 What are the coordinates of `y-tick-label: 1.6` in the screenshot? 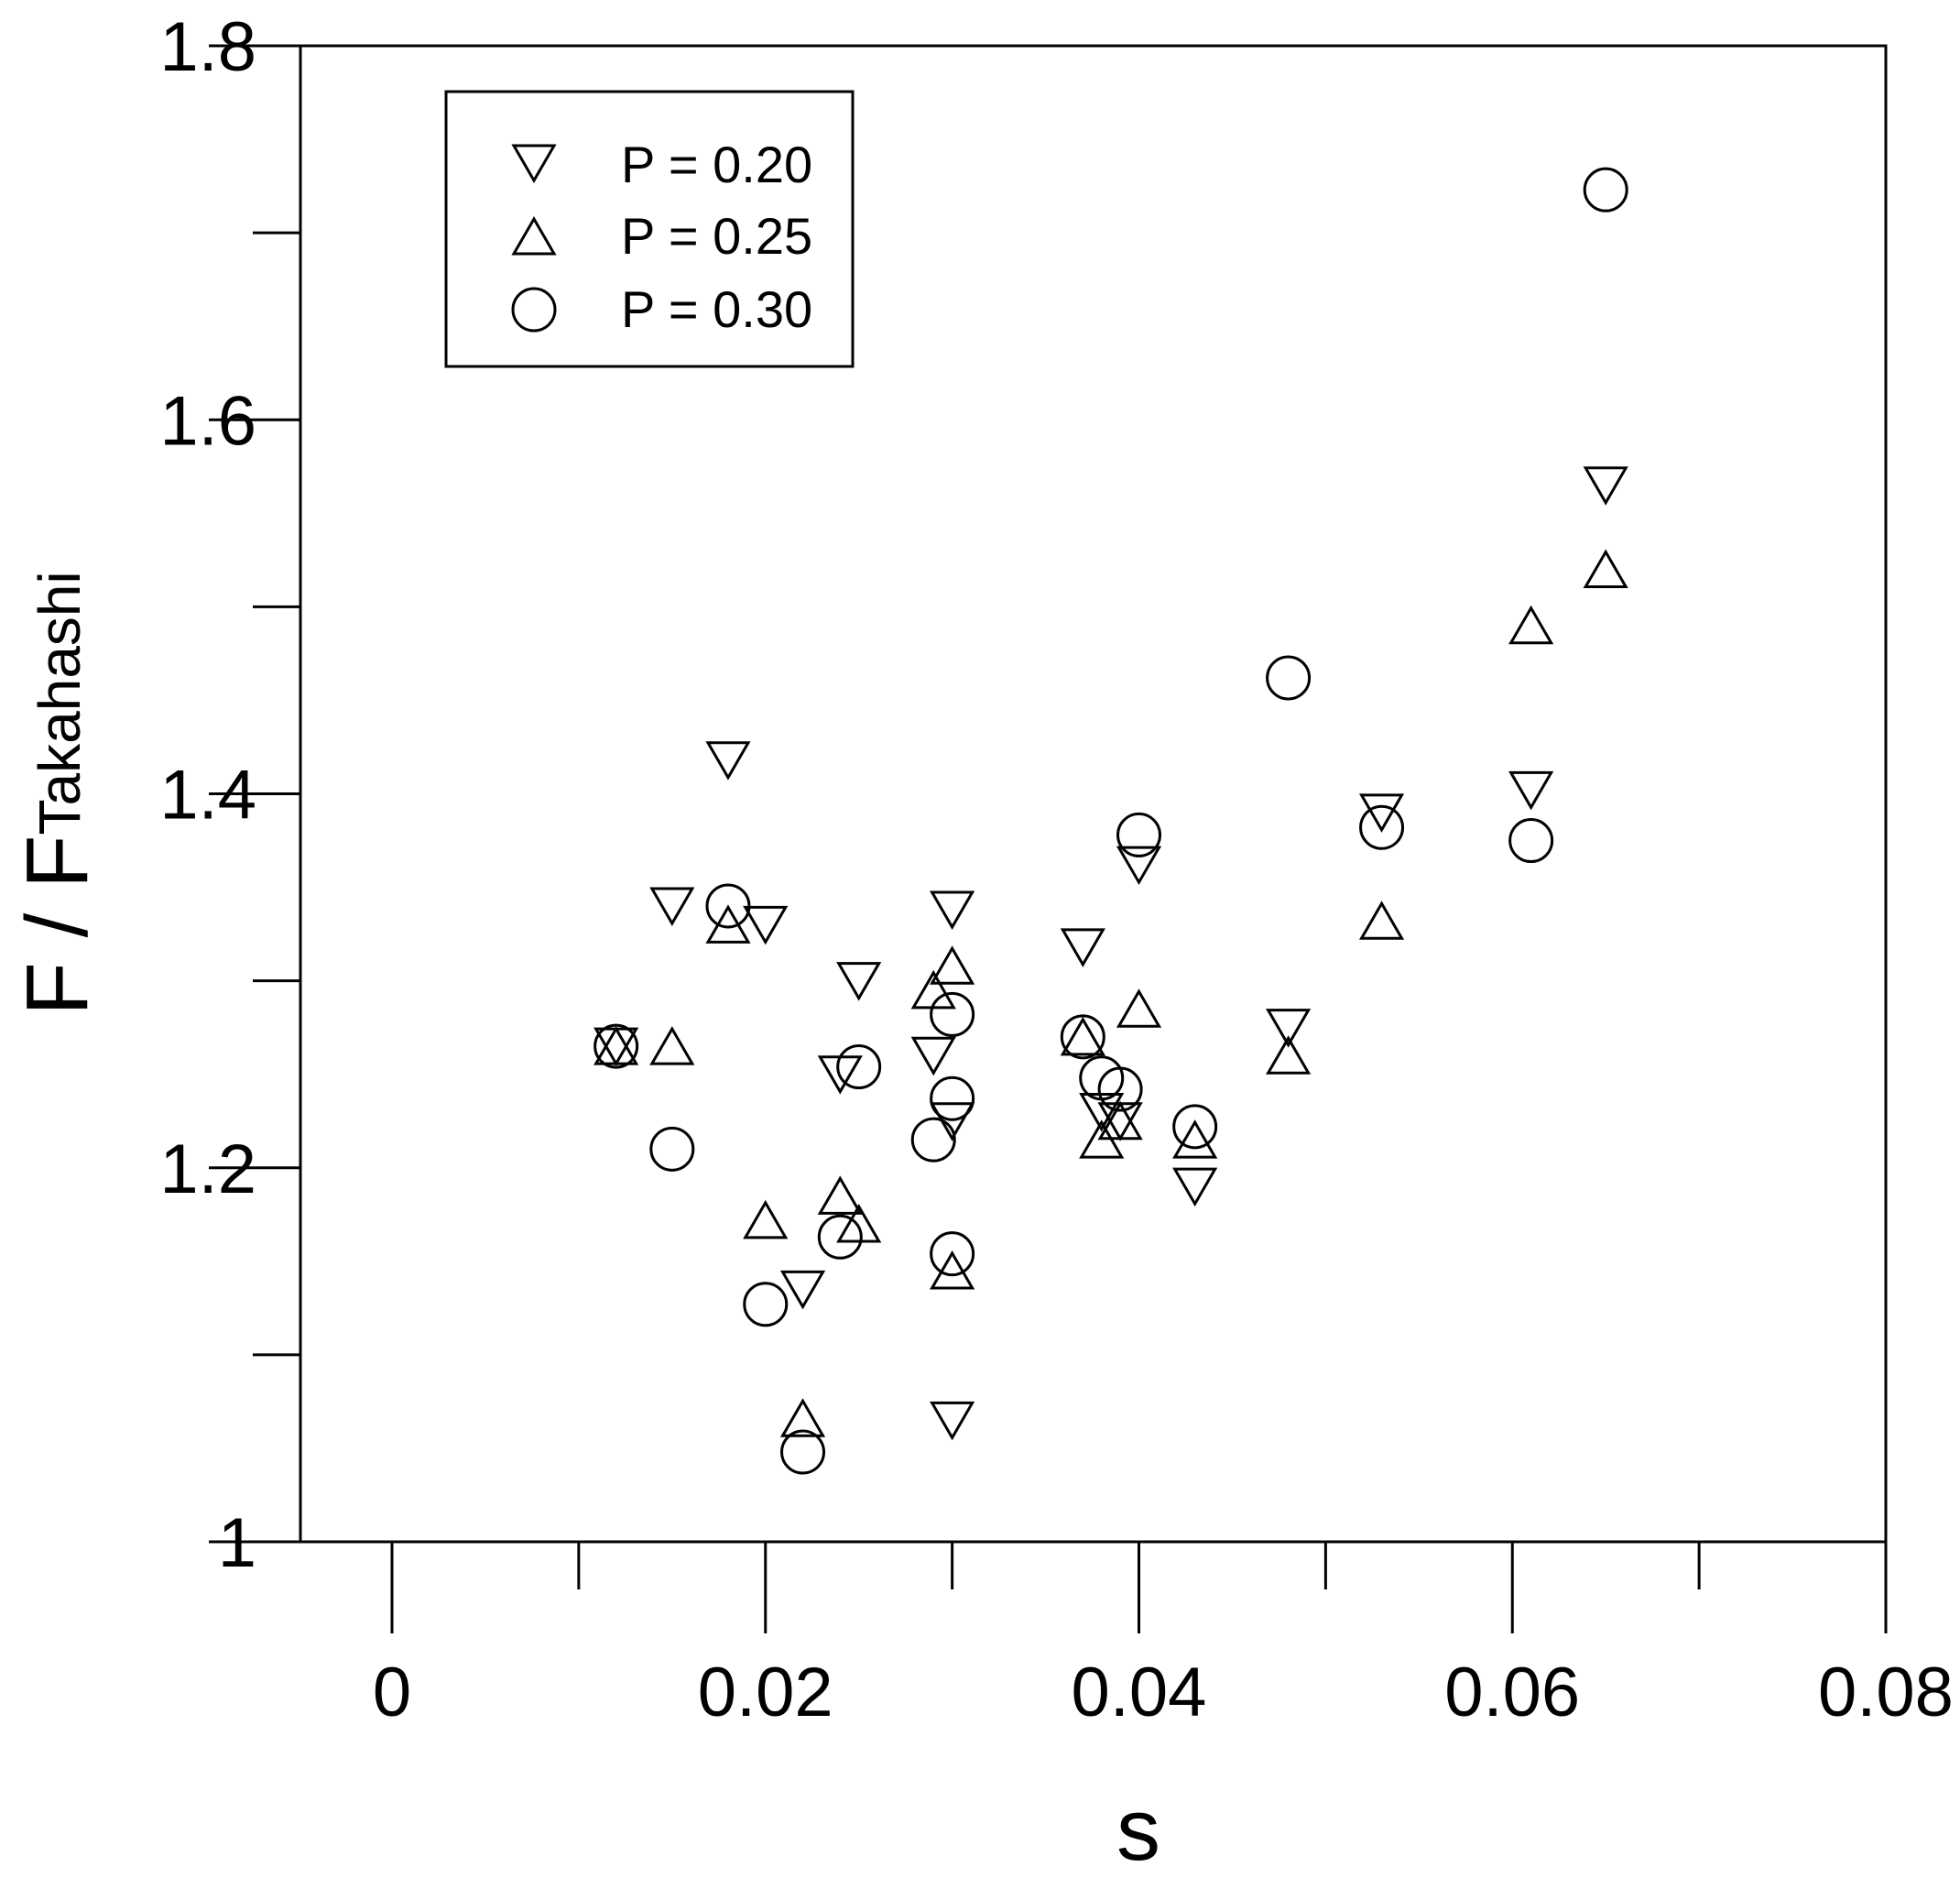 It's located at (207, 421).